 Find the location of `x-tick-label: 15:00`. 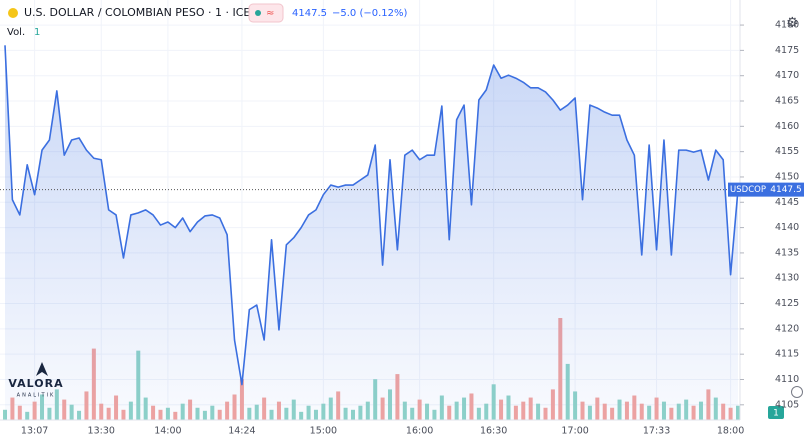

x-tick-label: 15:00 is located at coordinates (323, 431).